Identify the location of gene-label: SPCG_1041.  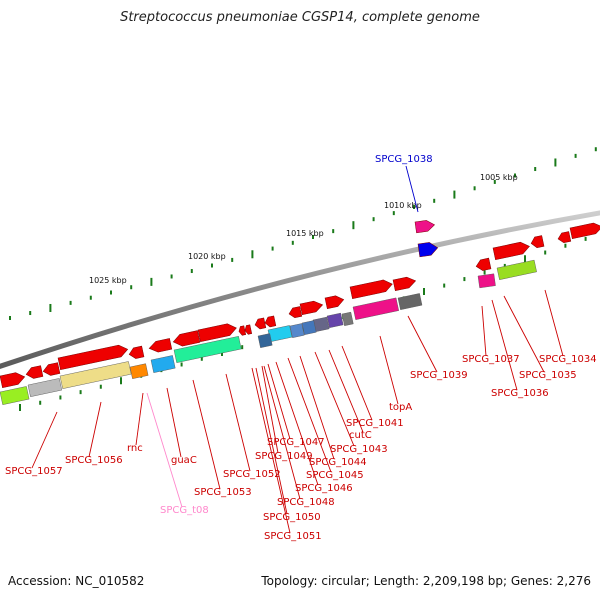
(375, 423).